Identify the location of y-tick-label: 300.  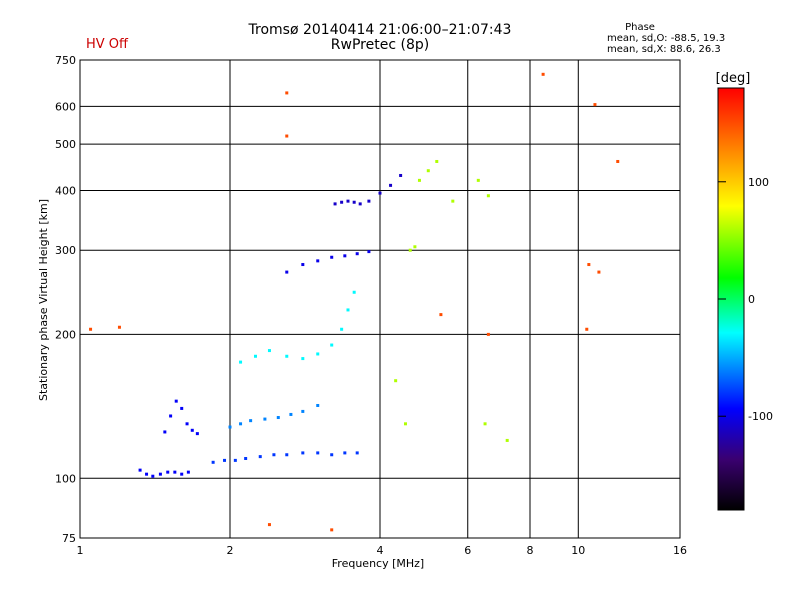
(65, 250).